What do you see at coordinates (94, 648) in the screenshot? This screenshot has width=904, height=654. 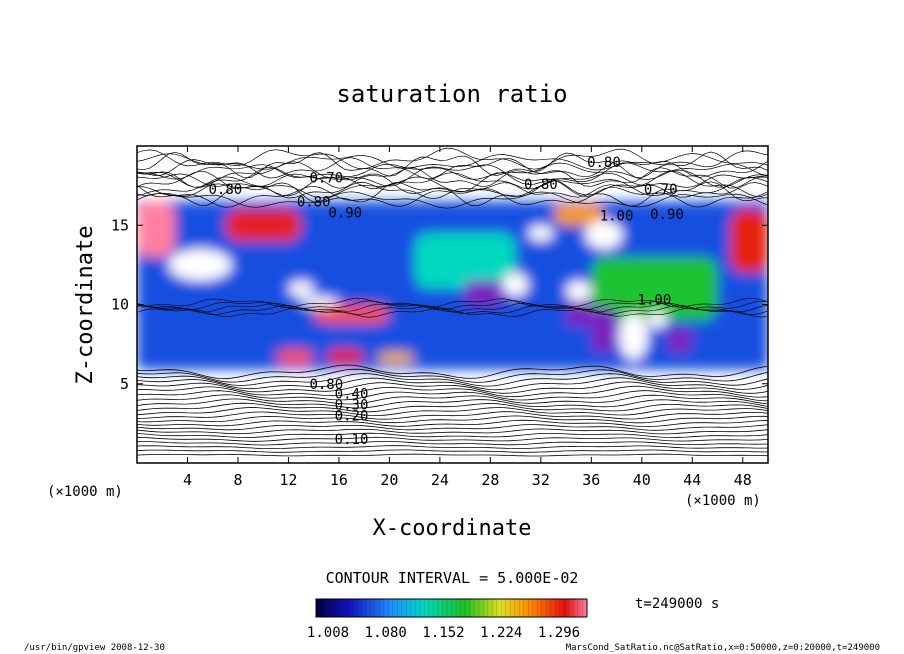 I see `footer-left: /usr/bin/gpview 2008-12-30` at bounding box center [94, 648].